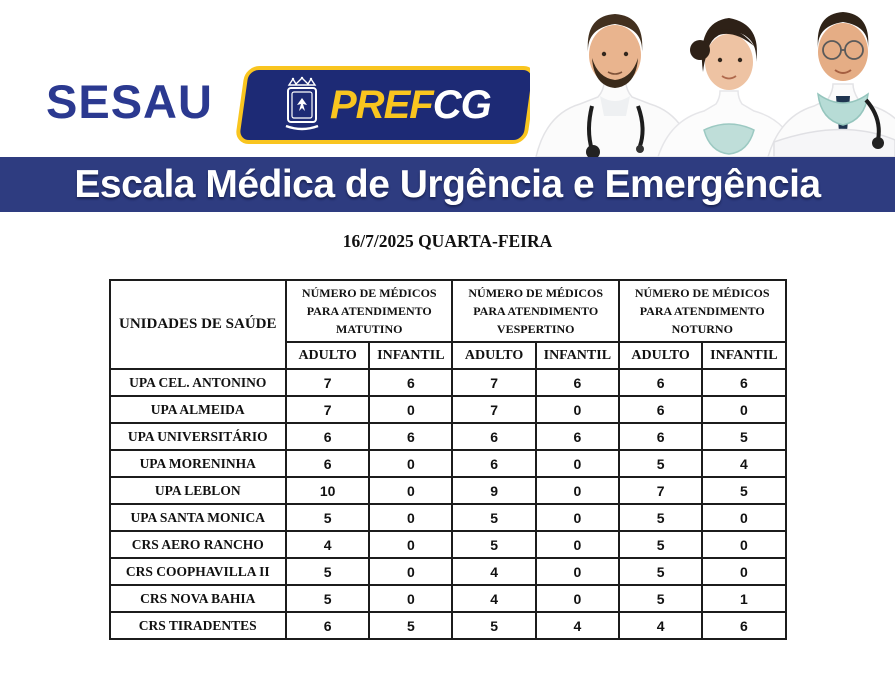  I want to click on unit-name: UPA MORENINHA, so click(197, 463).